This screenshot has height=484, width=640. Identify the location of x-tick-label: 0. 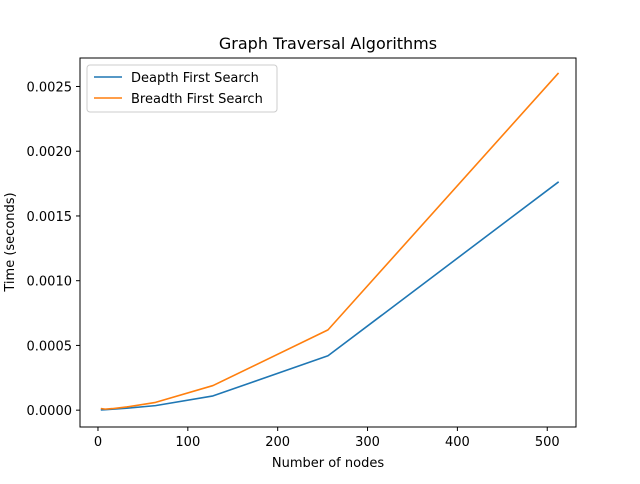
(98, 442).